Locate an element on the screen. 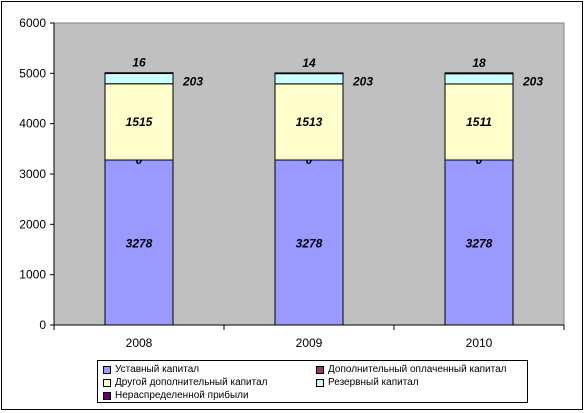 This screenshot has height=413, width=586. y-tick-label: 3000 is located at coordinates (32, 174).